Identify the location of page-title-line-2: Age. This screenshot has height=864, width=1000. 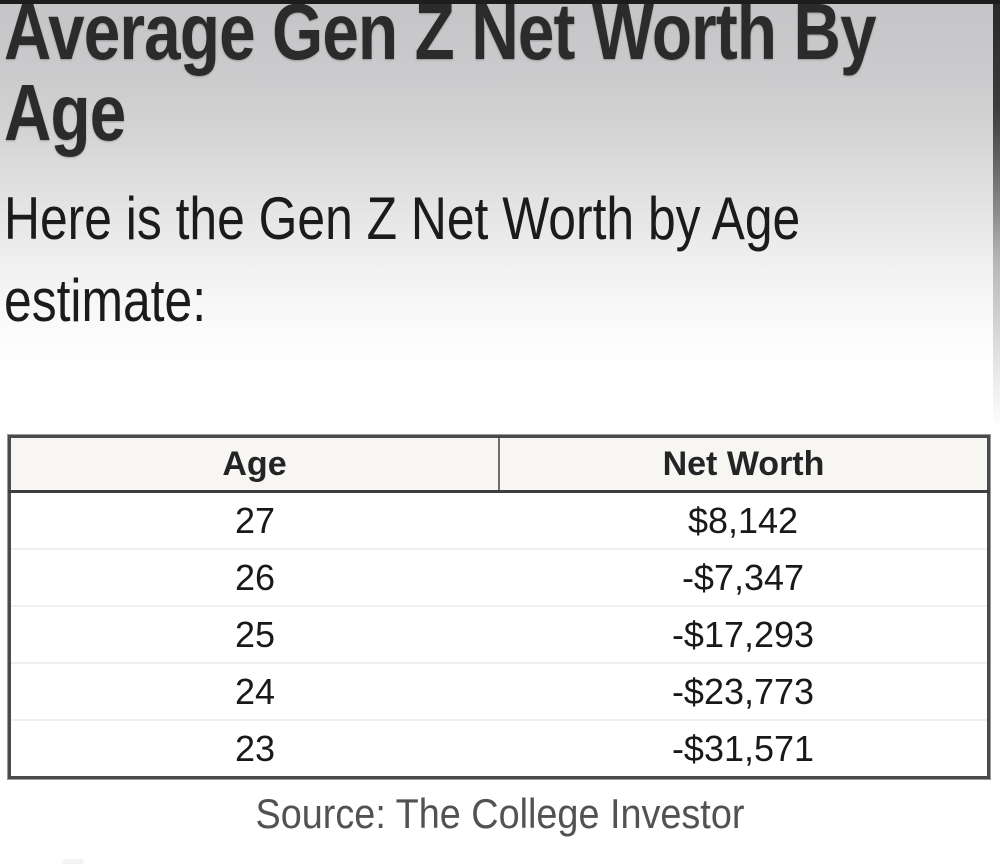
(65, 112).